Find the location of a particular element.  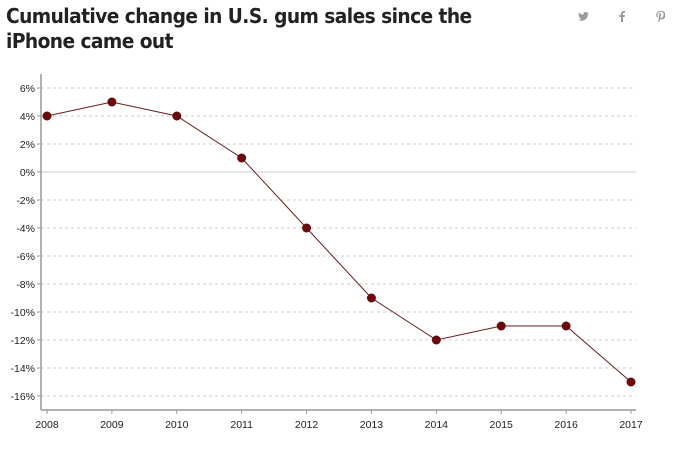

y-tick-label: -8% is located at coordinates (25, 285).